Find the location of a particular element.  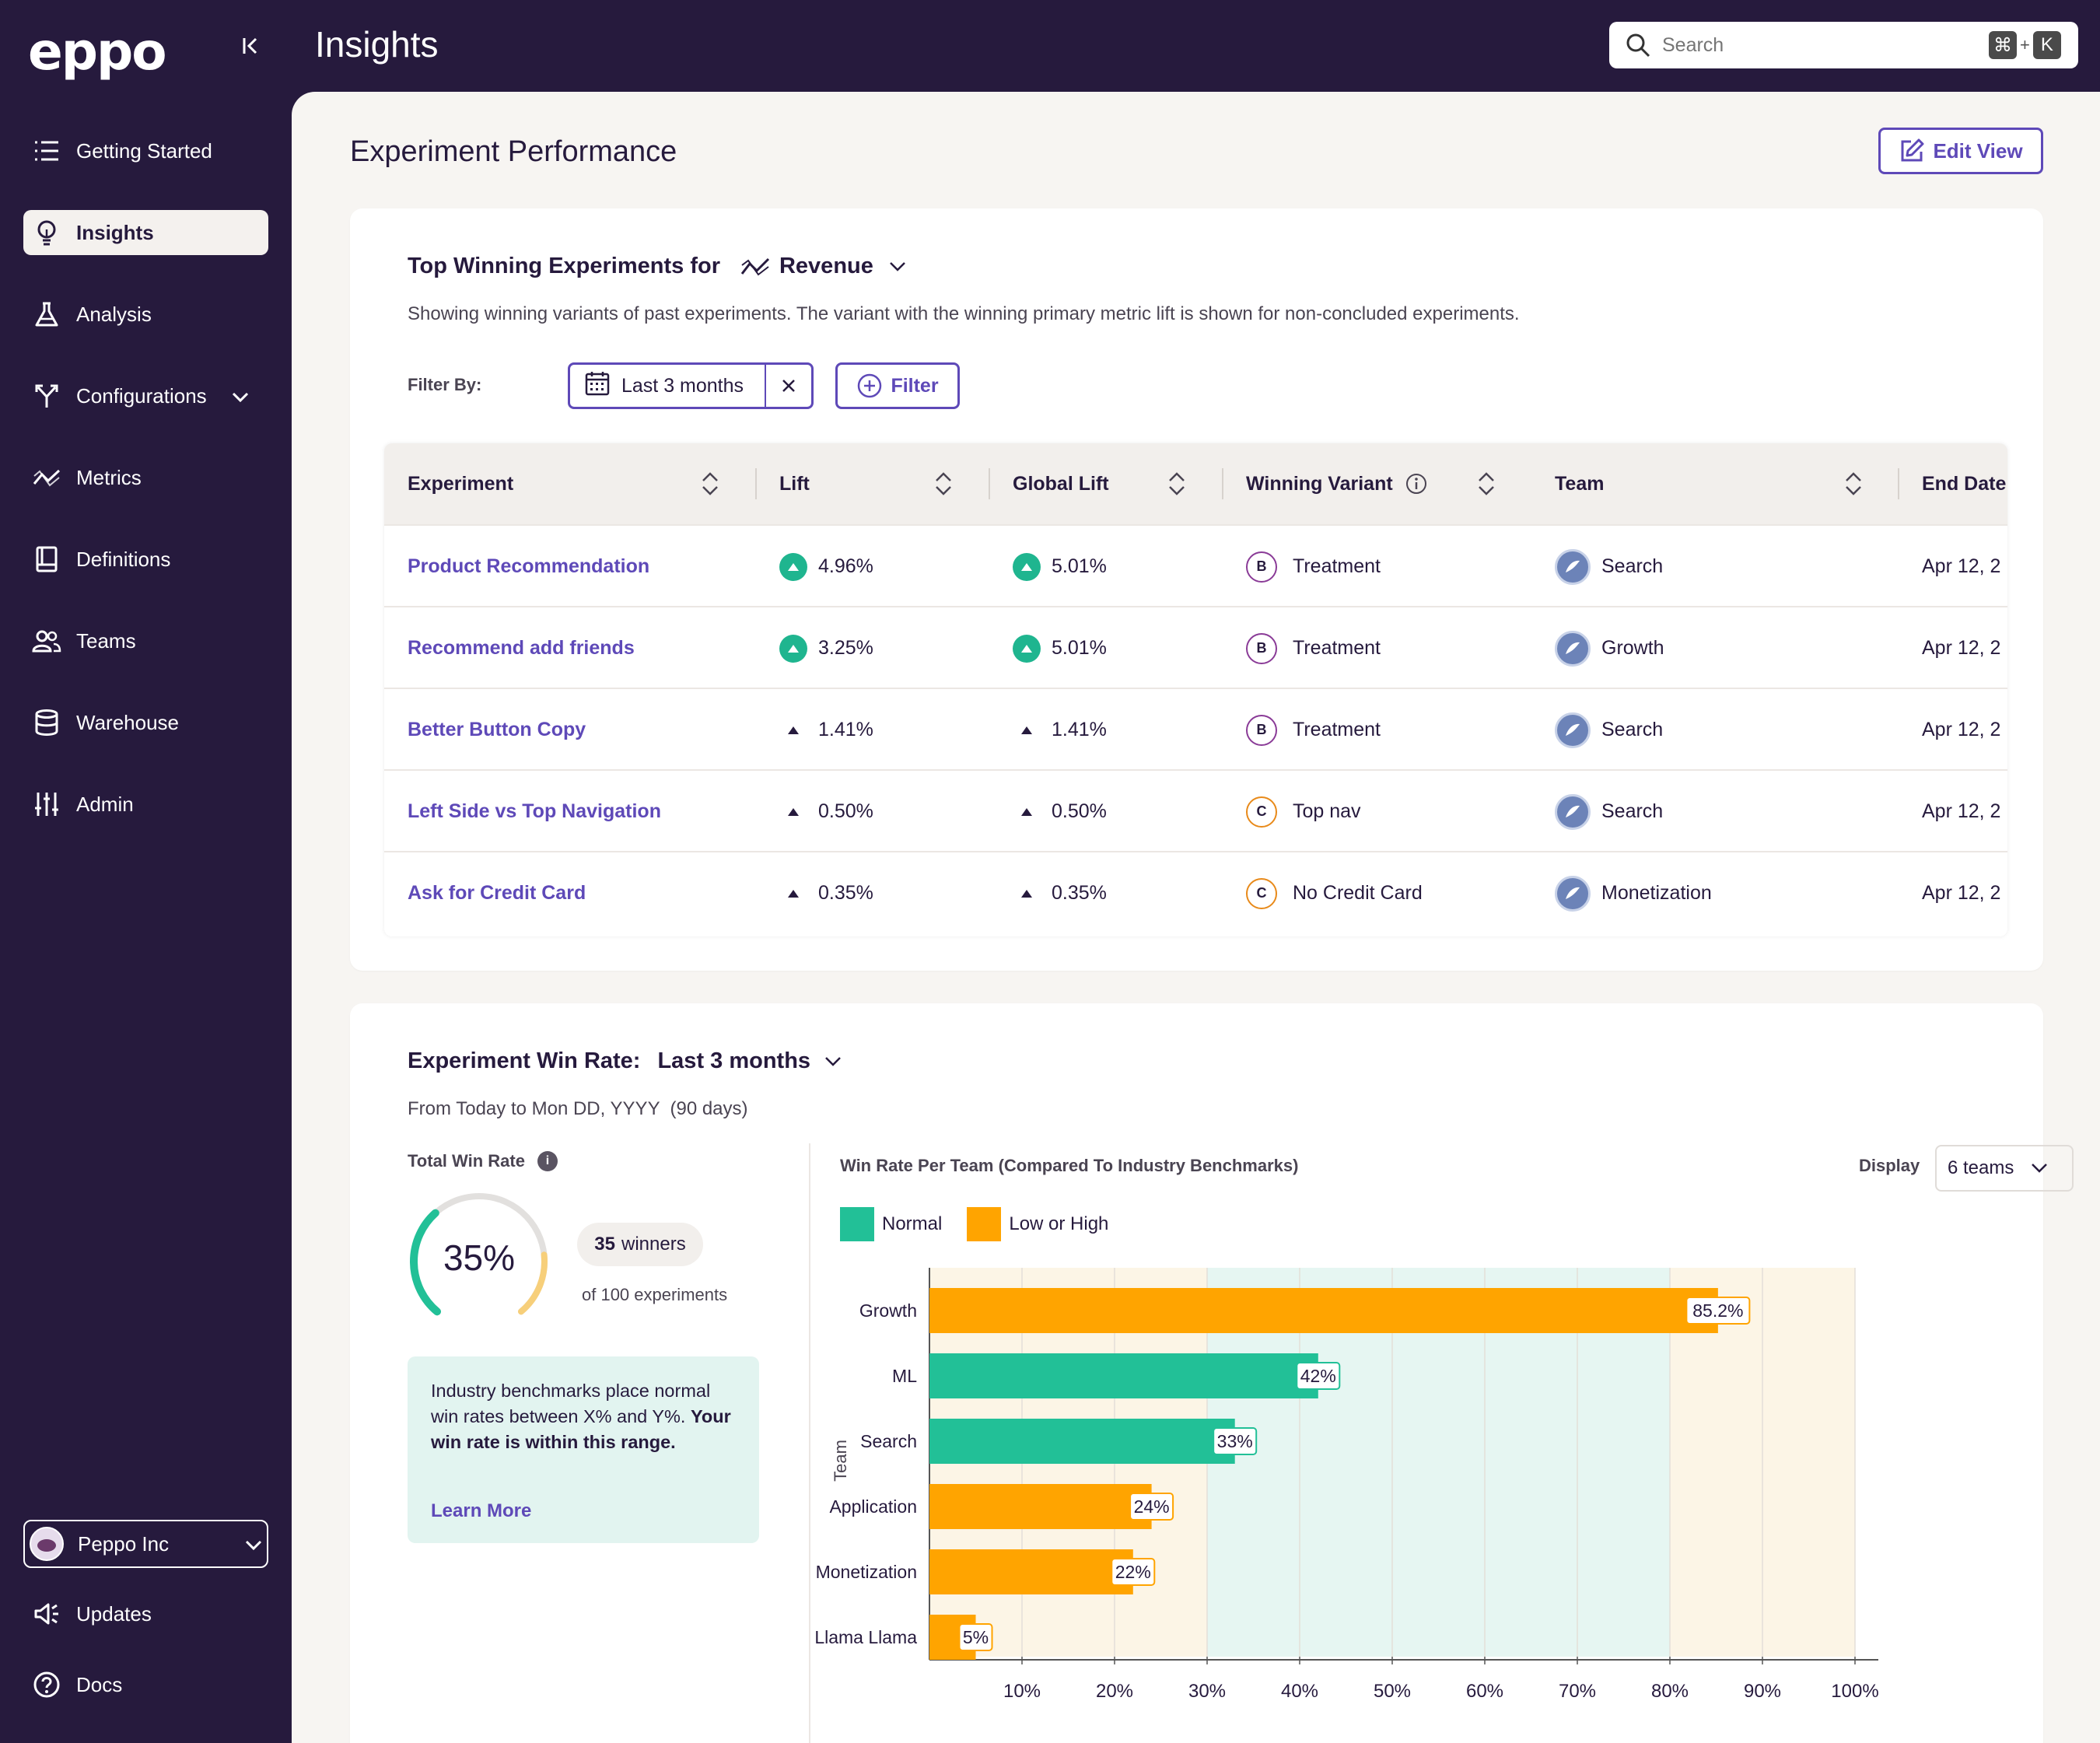

sidebar-item-definitions: Definitions is located at coordinates (145, 559).